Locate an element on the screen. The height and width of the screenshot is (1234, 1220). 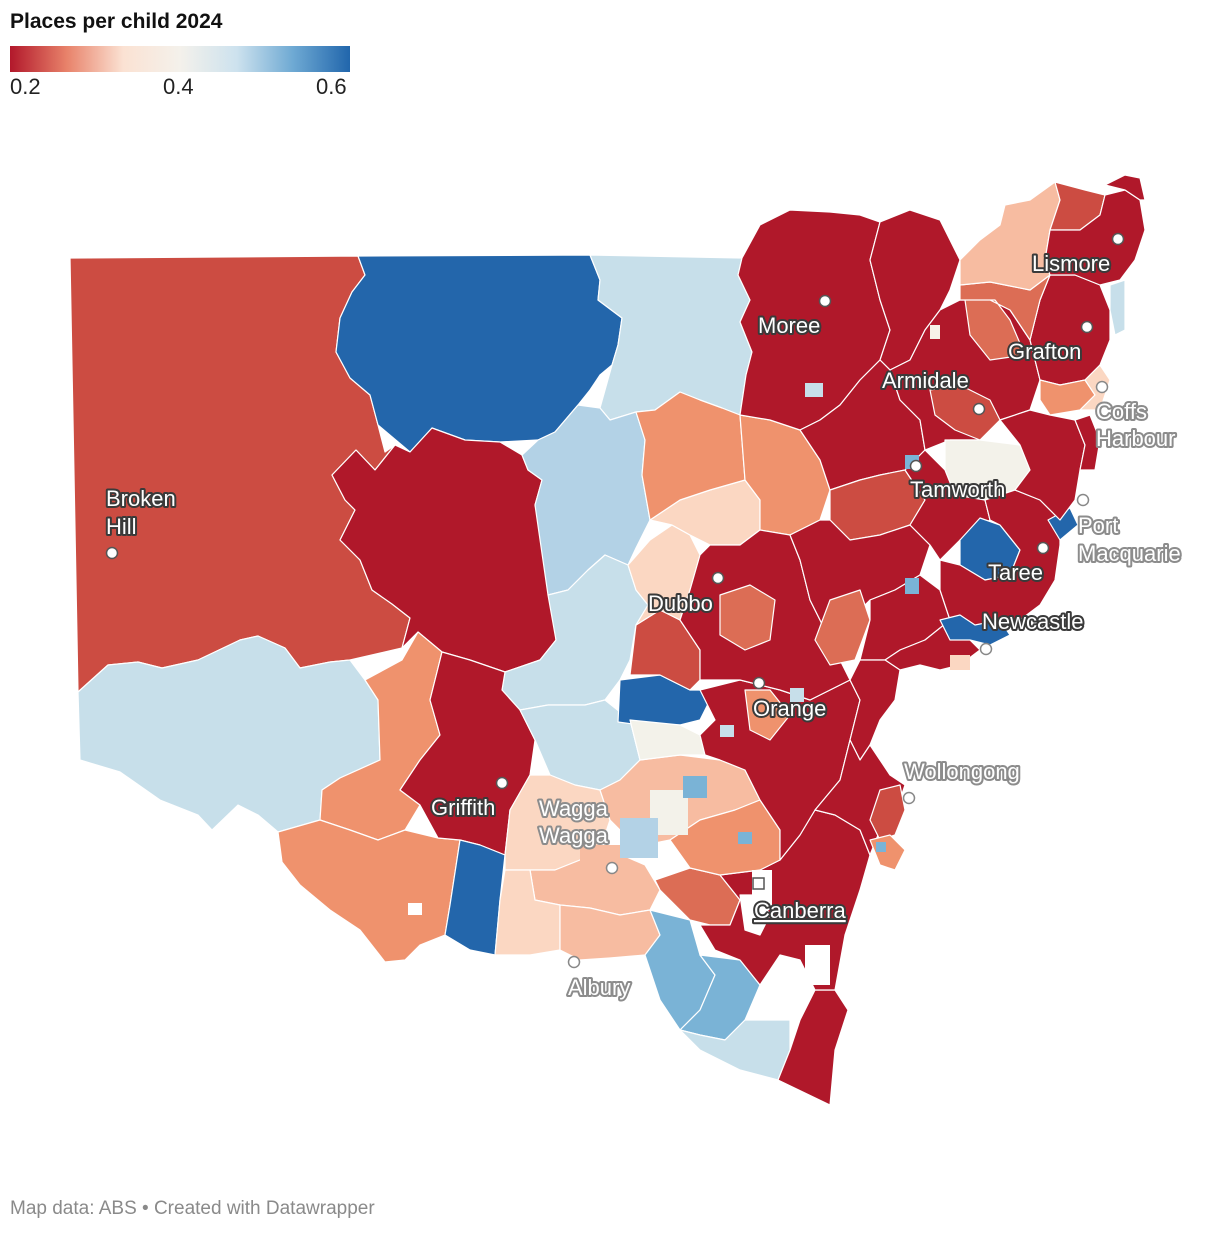
map-title: Places per child 2024 is located at coordinates (116, 21).